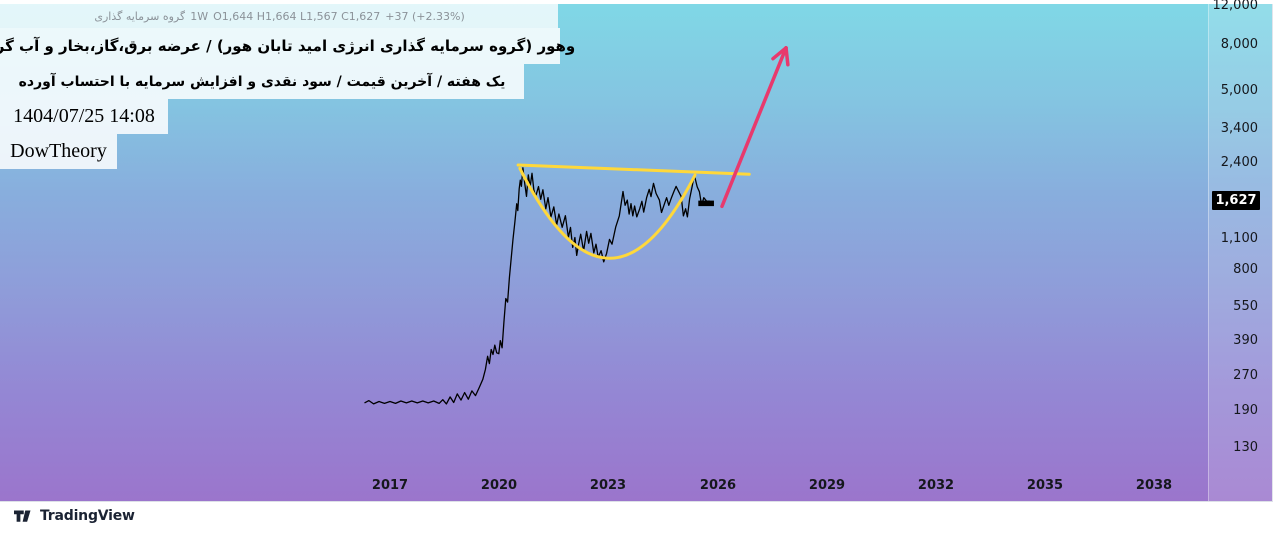 This screenshot has width=1282, height=535. What do you see at coordinates (608, 485) in the screenshot?
I see `time-tick-label: 2023` at bounding box center [608, 485].